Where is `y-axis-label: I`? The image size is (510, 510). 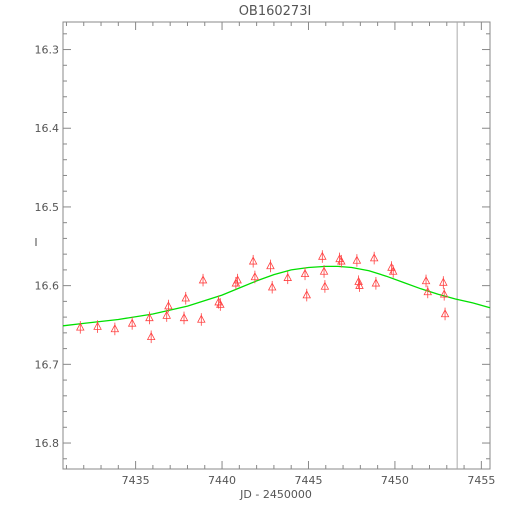
y-axis-label: I is located at coordinates (35, 242).